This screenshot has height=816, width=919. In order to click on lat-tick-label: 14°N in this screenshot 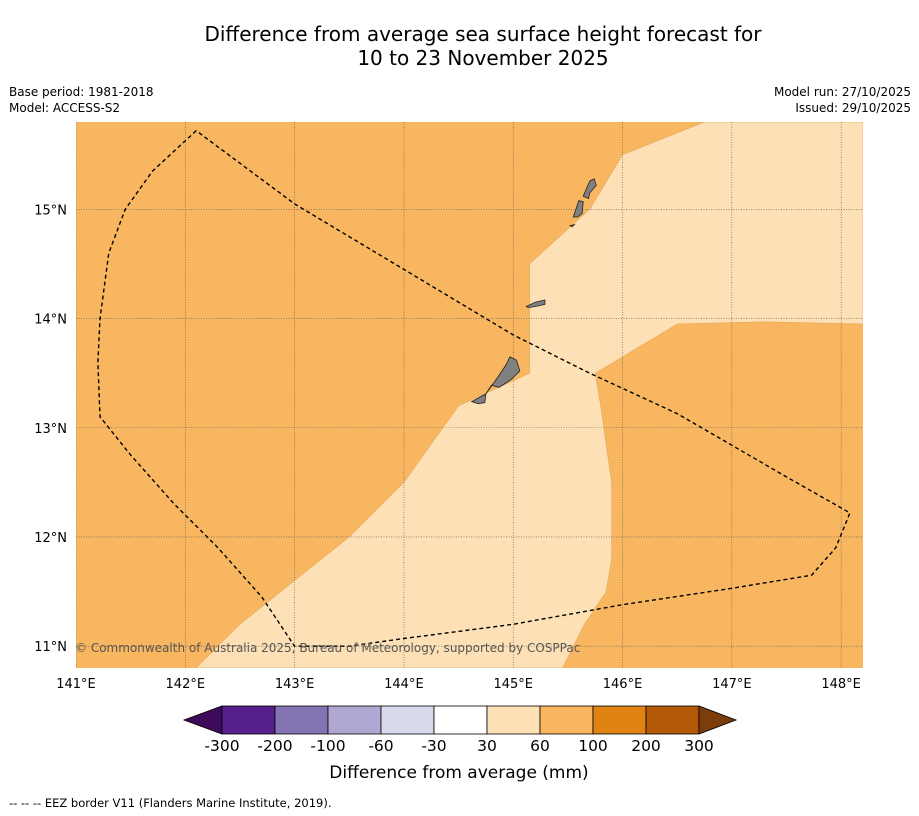, I will do `click(50, 320)`.